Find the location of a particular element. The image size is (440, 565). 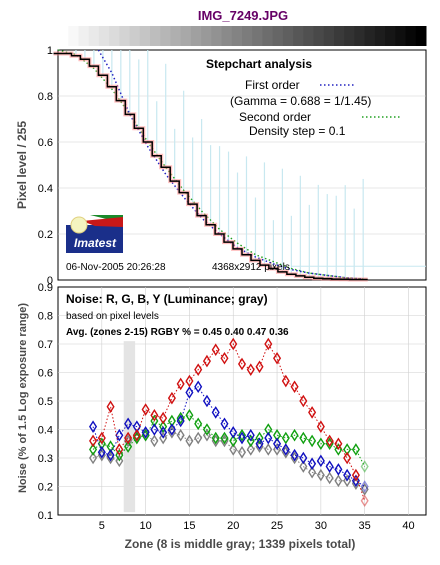

noise-line-b is located at coordinates (228, 436).